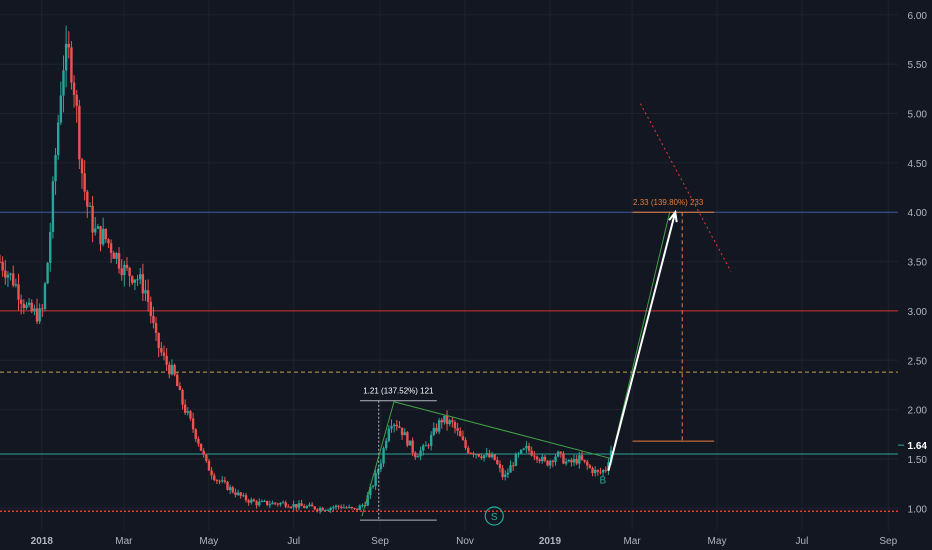 The image size is (932, 550). Describe the element at coordinates (42, 541) in the screenshot. I see `x-tick-label: 2018` at that location.